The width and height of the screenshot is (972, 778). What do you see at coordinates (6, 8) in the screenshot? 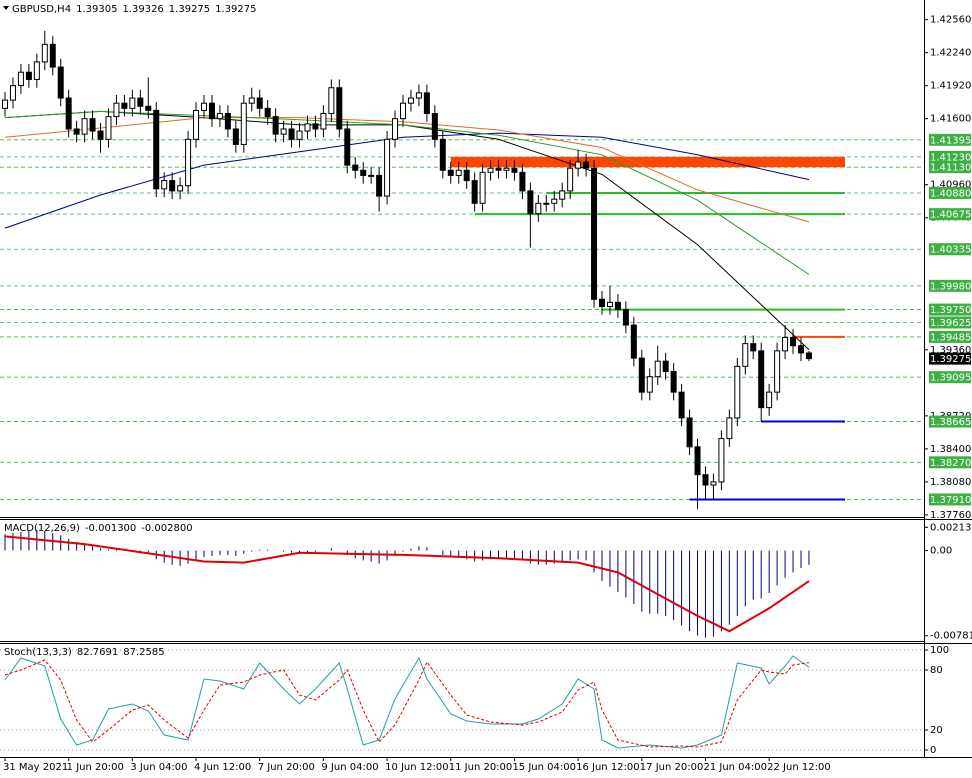
I see `header-arrow` at bounding box center [6, 8].